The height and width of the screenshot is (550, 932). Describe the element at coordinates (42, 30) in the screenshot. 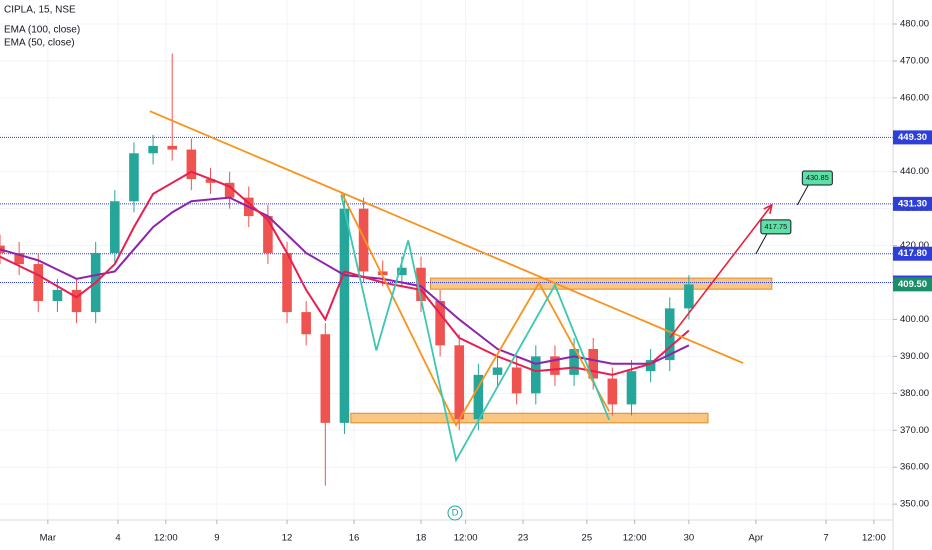

I see `legend-entry: EMA (100, close)` at that location.